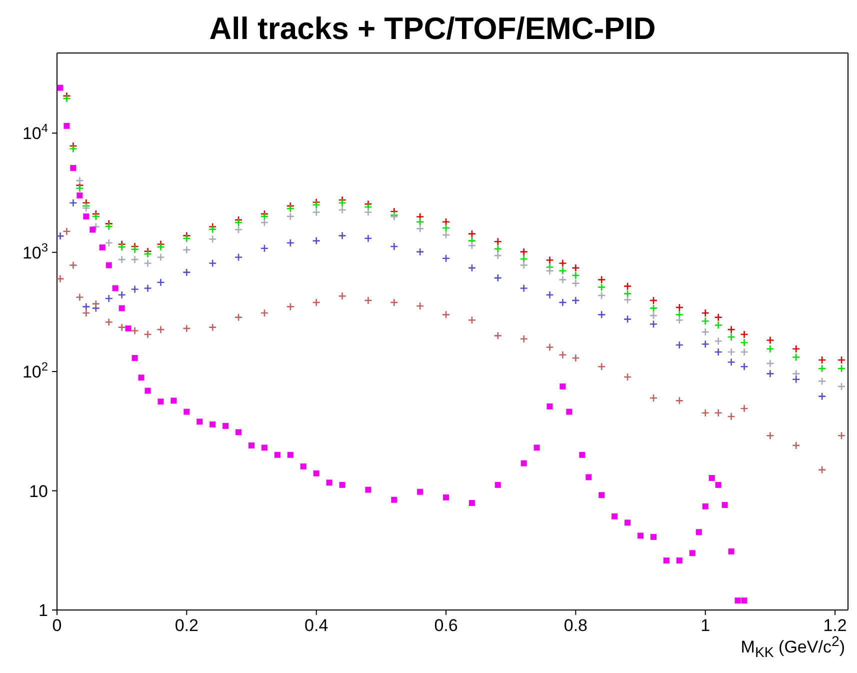 This screenshot has width=857, height=673. I want to click on y-tick-label: 10$^{3}$, so click(35, 251).